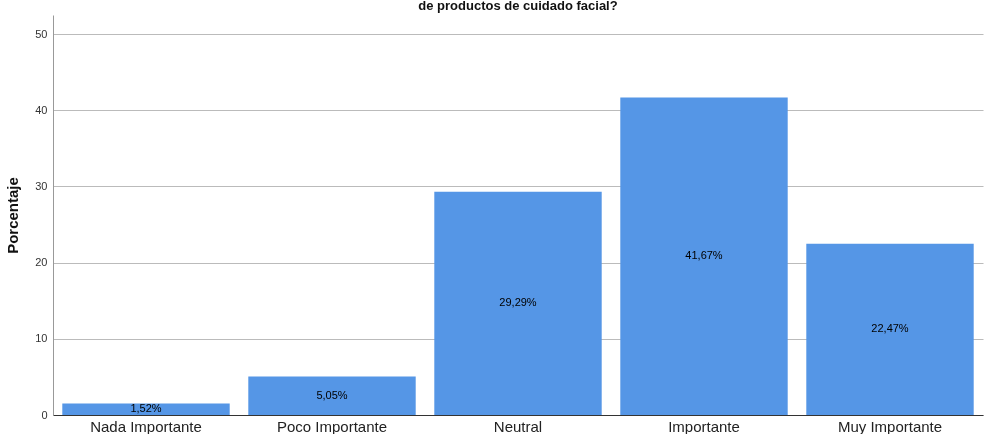  What do you see at coordinates (41, 109) in the screenshot?
I see `y-tick-label: 40` at bounding box center [41, 109].